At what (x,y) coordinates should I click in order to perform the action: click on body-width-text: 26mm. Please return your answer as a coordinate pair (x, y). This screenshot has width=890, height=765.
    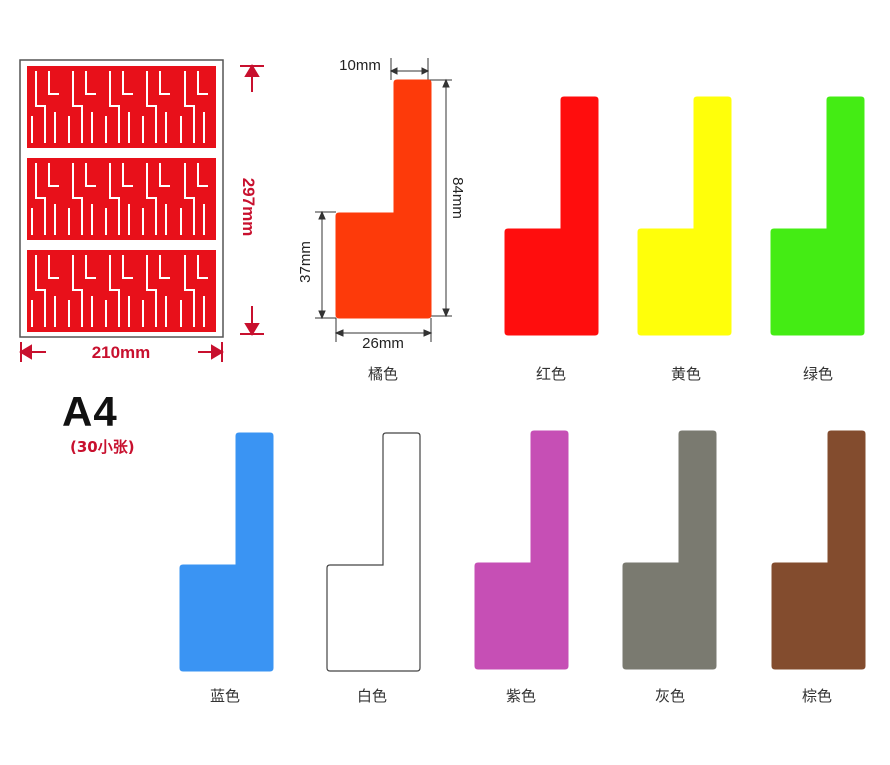
    Looking at the image, I should click on (383, 343).